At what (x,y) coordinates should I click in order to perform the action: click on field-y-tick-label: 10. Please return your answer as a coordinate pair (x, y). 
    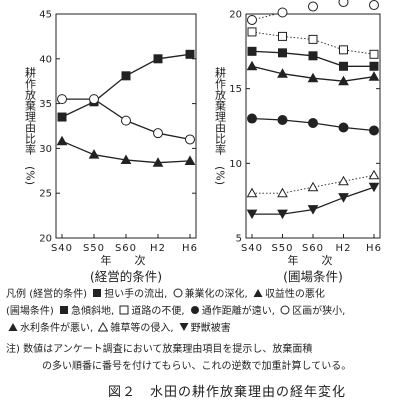
    Looking at the image, I should click on (235, 164).